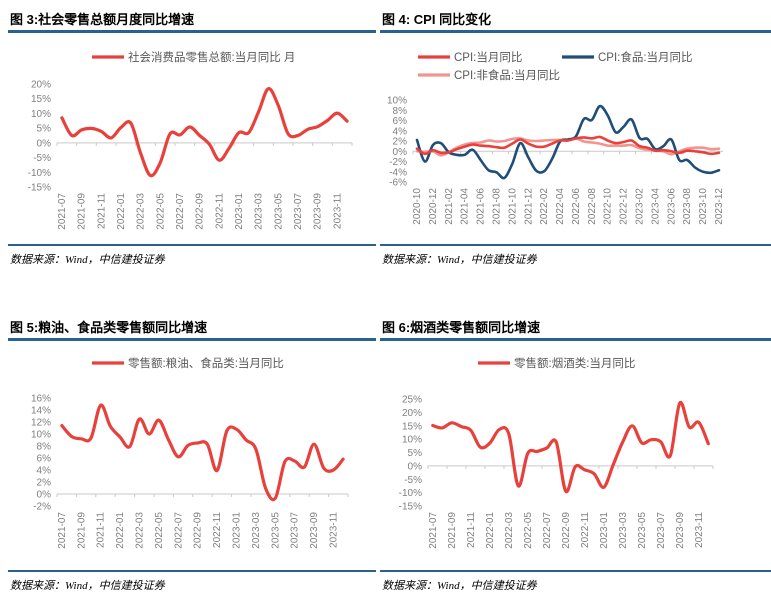  Describe the element at coordinates (415, 453) in the screenshot. I see `y-axis-tick-label: 5%` at that location.